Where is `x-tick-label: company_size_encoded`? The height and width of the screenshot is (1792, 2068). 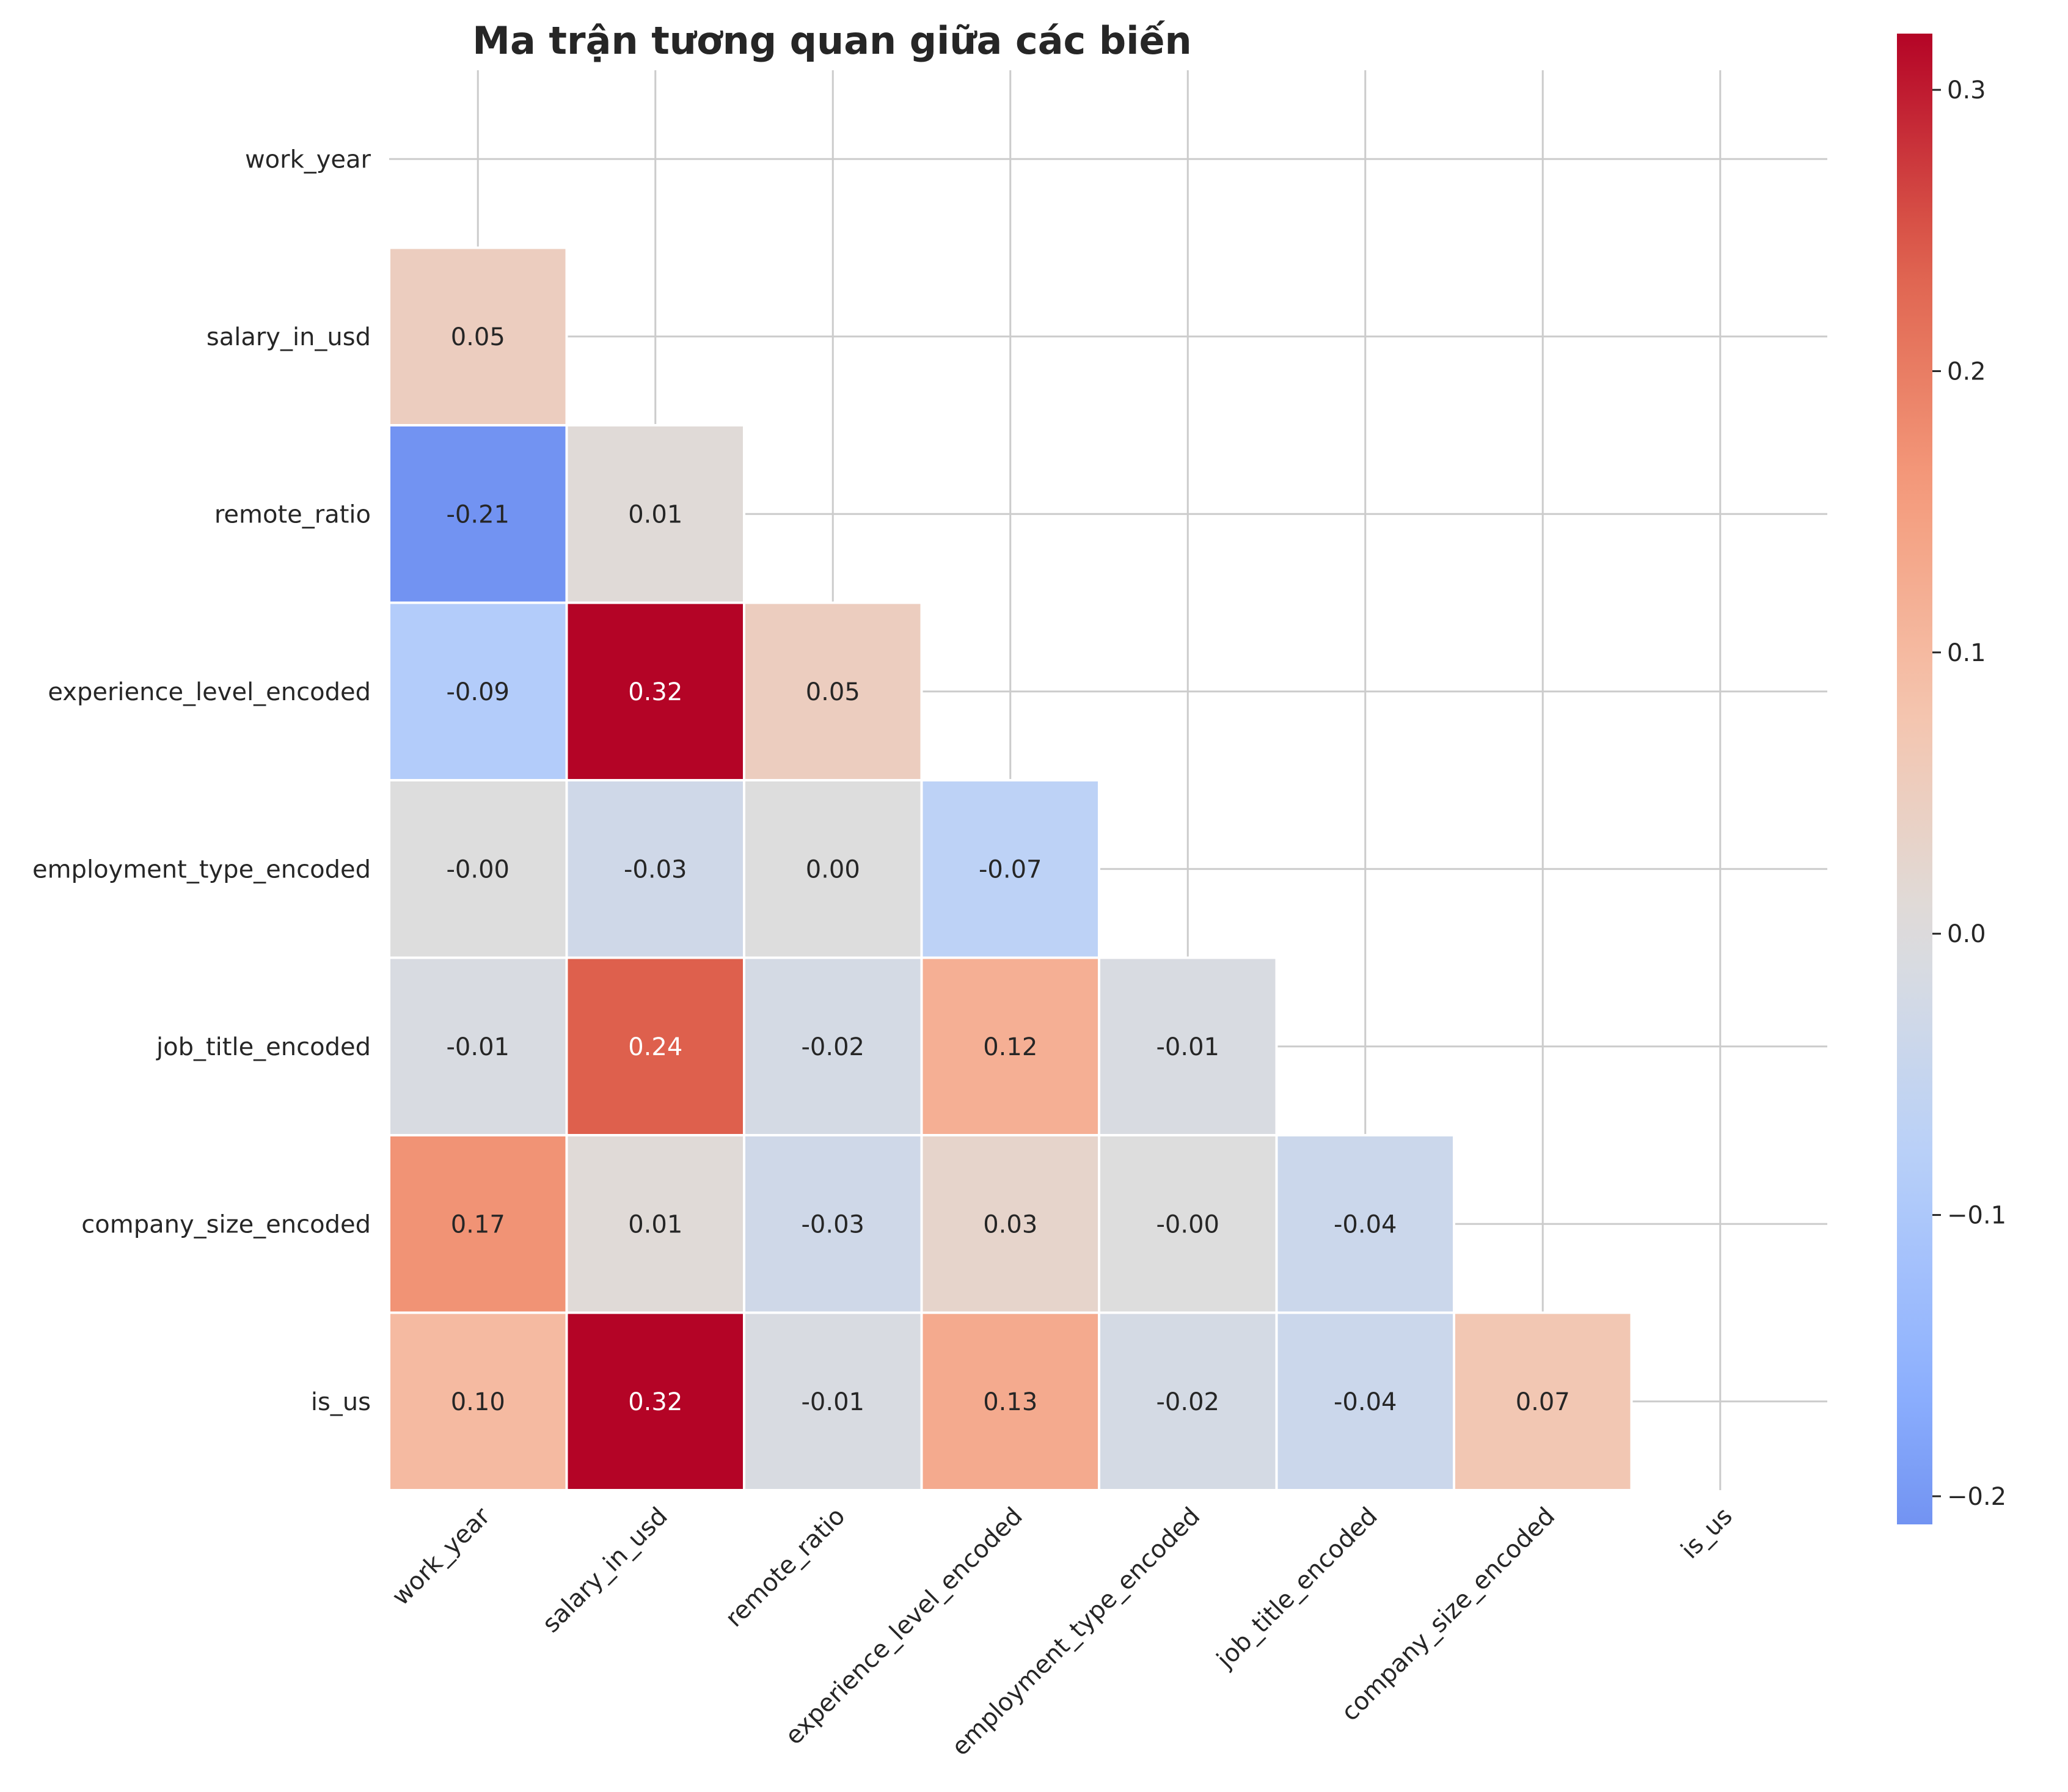 x-tick-label: company_size_encoded is located at coordinates (1448, 1614).